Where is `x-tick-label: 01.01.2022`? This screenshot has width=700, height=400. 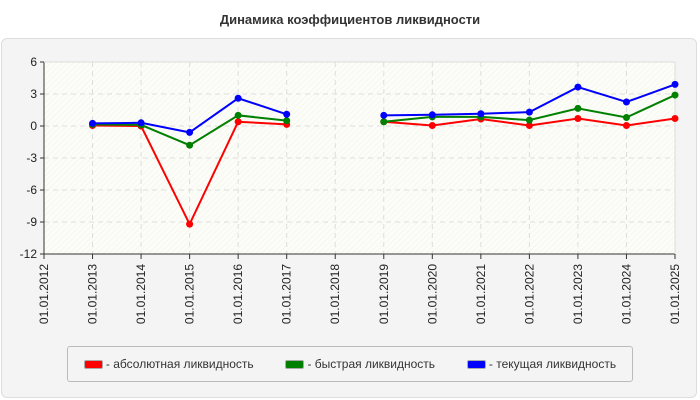 x-tick-label: 01.01.2022 is located at coordinates (529, 294).